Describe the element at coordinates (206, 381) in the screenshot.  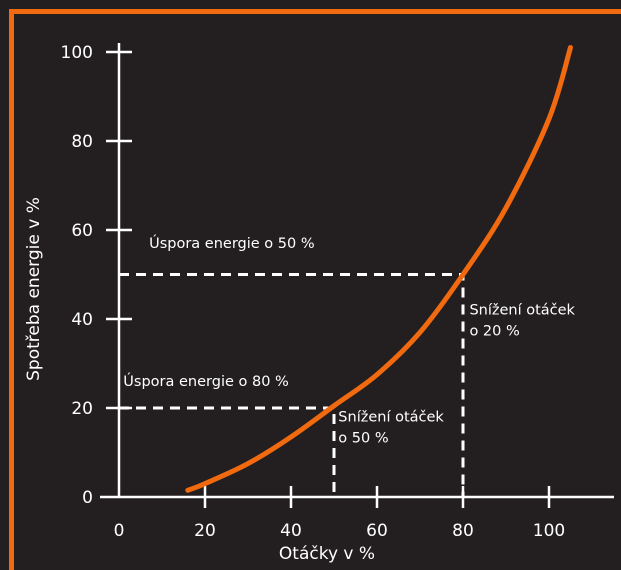
I see `annotation-savings80: Úspora energie o 80 %` at that location.